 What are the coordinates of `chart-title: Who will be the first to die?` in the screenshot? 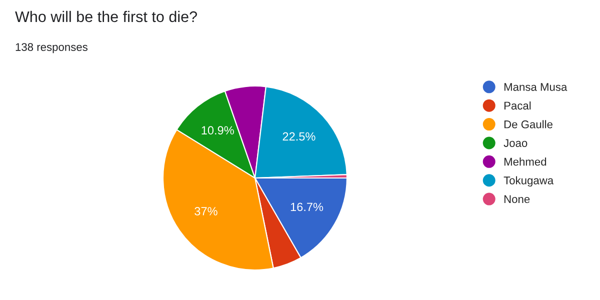 It's located at (106, 16).